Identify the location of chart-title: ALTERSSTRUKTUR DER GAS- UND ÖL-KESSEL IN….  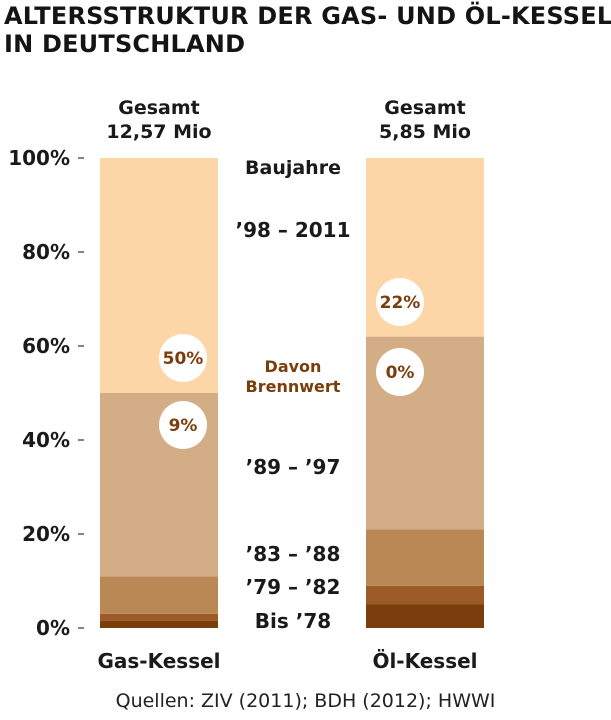
(307, 30).